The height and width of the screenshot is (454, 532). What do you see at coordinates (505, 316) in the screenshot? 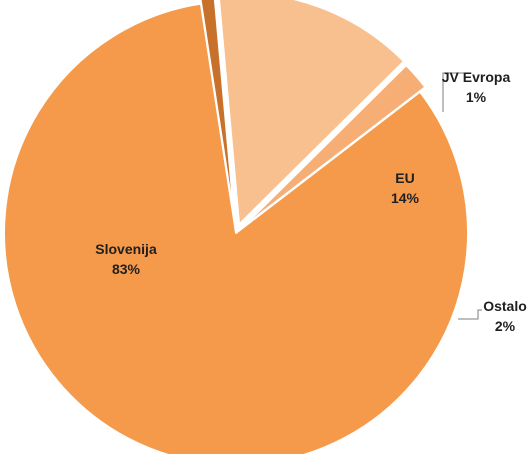
I see `data-label-ostalo: Ostalo 2%` at bounding box center [505, 316].